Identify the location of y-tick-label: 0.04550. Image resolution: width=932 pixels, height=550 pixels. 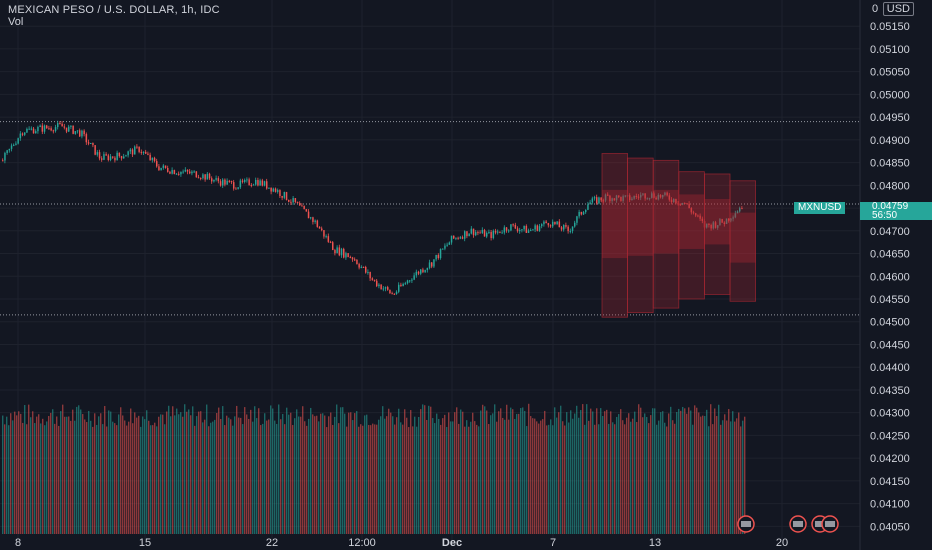
(890, 300).